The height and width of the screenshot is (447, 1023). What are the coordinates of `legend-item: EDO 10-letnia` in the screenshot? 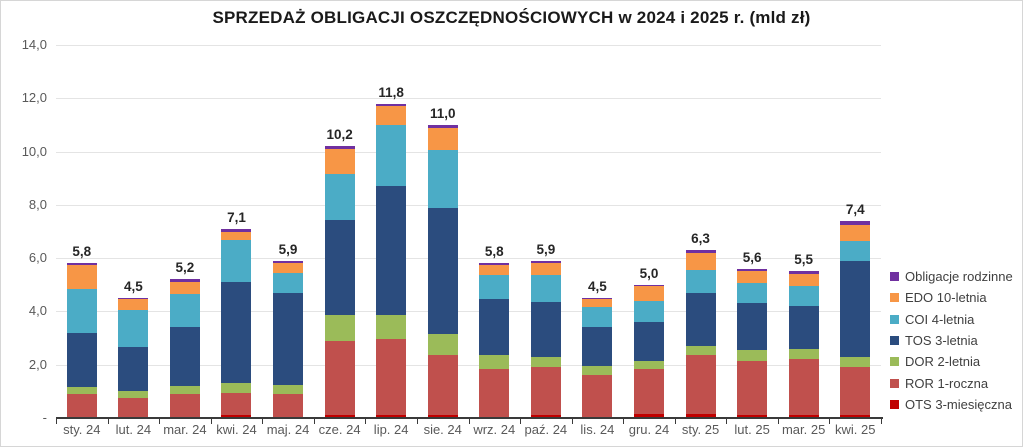 It's located at (951, 297).